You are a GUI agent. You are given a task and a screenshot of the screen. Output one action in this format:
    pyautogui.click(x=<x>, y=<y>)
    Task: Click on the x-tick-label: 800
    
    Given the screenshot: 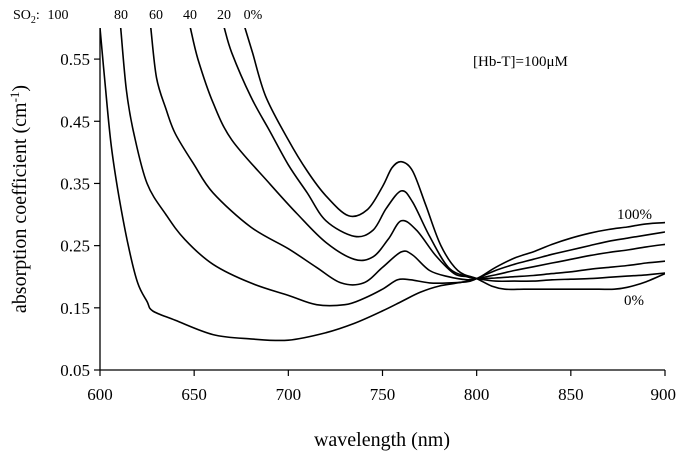 What is the action you would take?
    pyautogui.click(x=477, y=394)
    